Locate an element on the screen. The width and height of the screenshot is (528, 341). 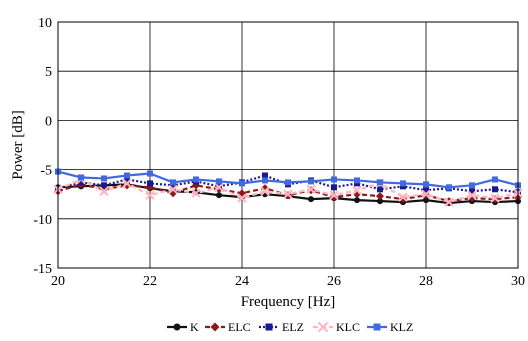
series-lines is located at coordinates (288, 187).